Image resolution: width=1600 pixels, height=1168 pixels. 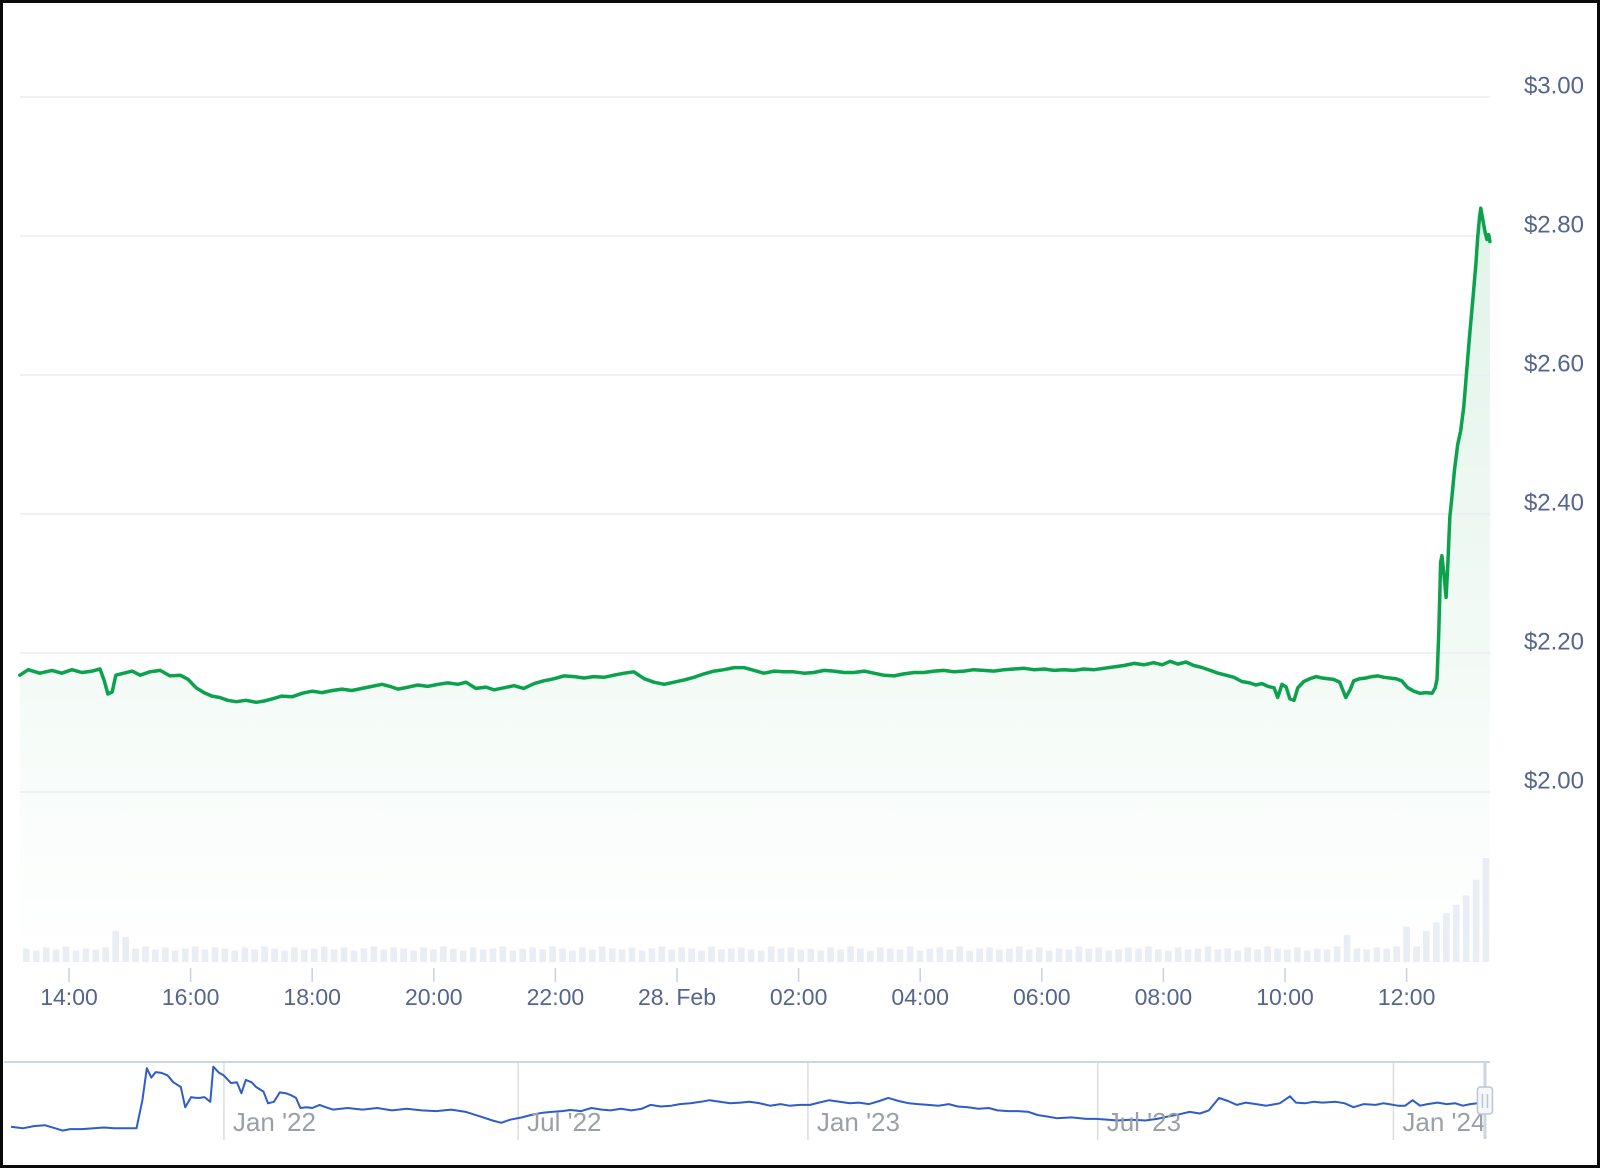 What do you see at coordinates (434, 997) in the screenshot?
I see `x-axis-label: 20:00` at bounding box center [434, 997].